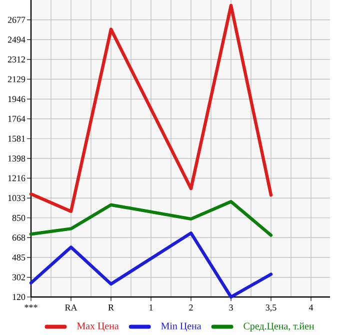 The image size is (345, 335). What do you see at coordinates (16, 139) in the screenshot?
I see `y-tick-label: 1581` at bounding box center [16, 139].